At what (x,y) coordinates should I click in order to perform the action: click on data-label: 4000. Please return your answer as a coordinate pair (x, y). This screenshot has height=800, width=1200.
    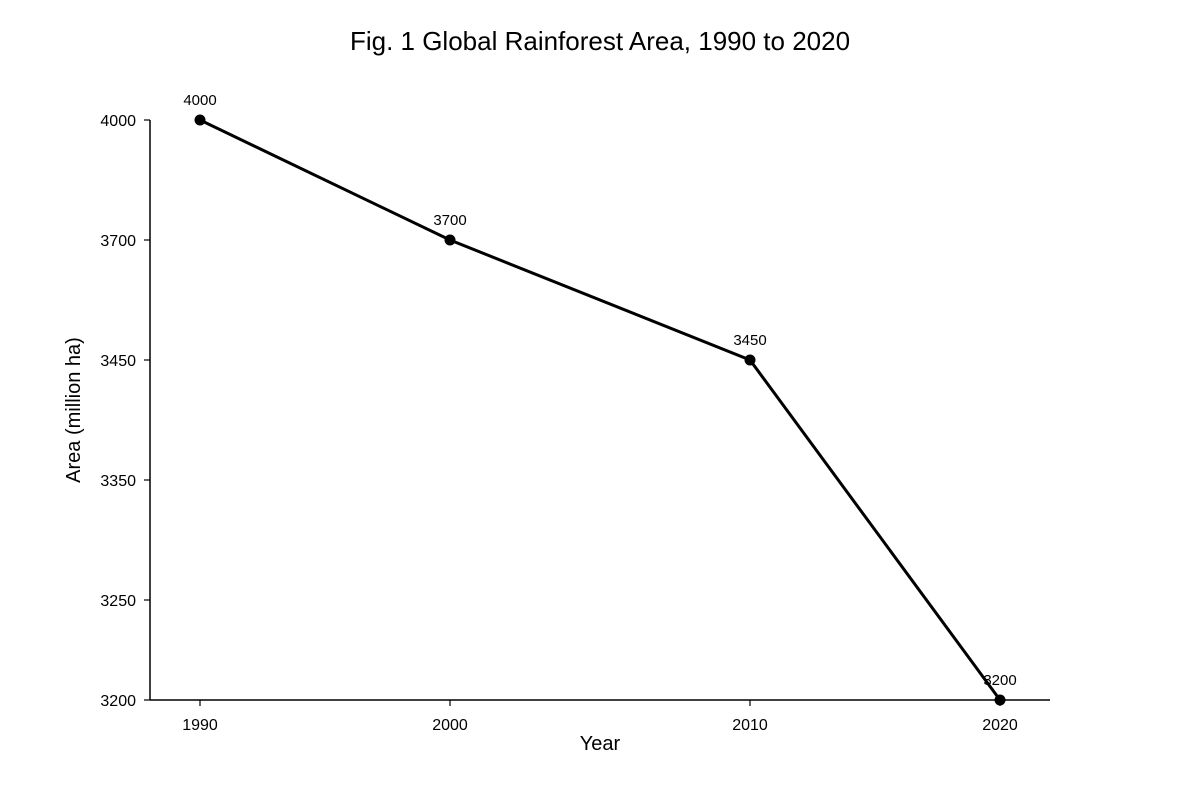
    Looking at the image, I should click on (199, 100).